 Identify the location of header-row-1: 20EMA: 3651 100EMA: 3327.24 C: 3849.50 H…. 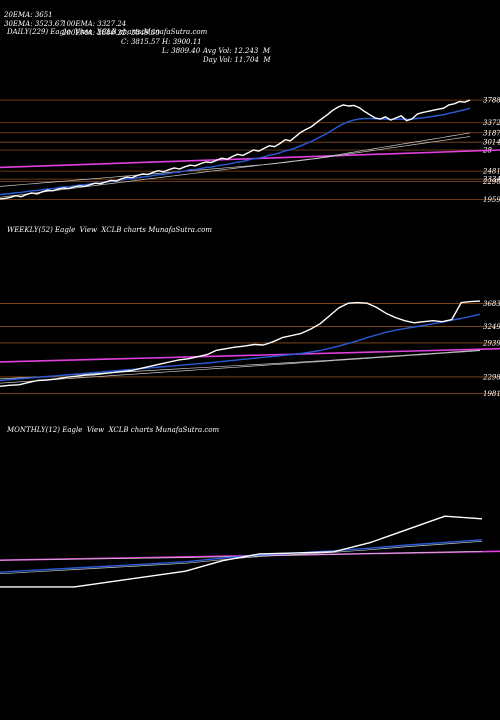
(137, 29).